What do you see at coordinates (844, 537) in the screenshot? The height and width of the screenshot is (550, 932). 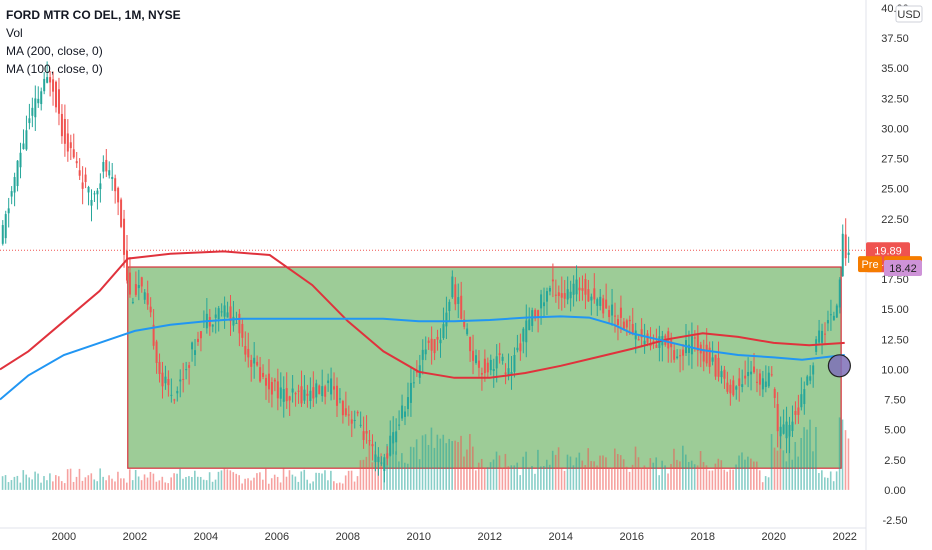 I see `x-tick-label: 2022` at bounding box center [844, 537].